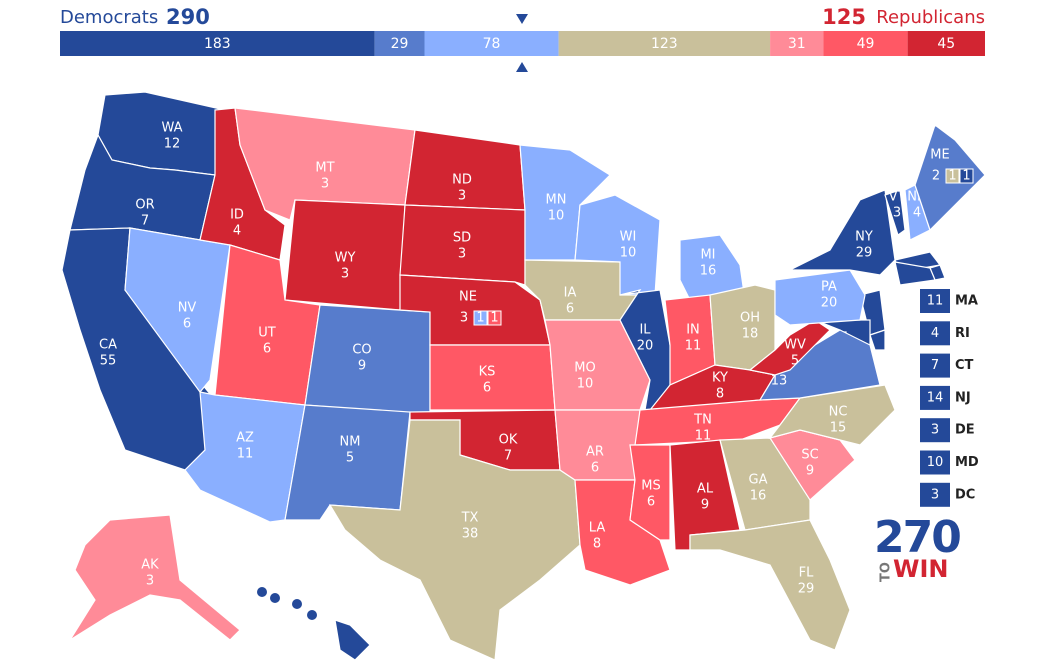  I want to click on state-abbr: GA, so click(758, 480).